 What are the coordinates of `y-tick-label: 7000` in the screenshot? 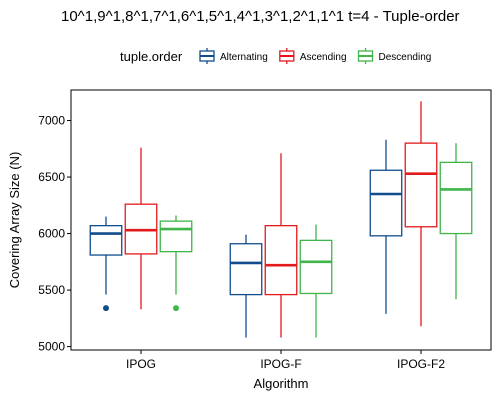 It's located at (51, 121).